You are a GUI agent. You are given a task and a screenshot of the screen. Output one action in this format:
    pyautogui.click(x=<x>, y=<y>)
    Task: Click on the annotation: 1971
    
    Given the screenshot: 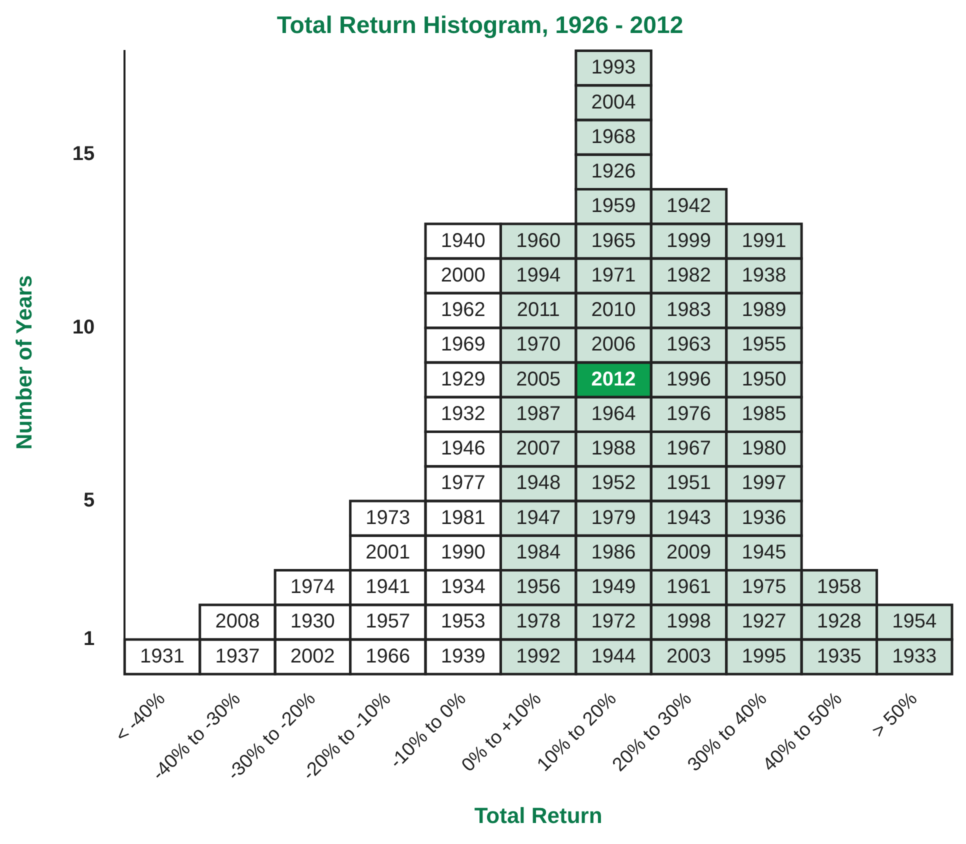 What is the action you would take?
    pyautogui.click(x=613, y=275)
    